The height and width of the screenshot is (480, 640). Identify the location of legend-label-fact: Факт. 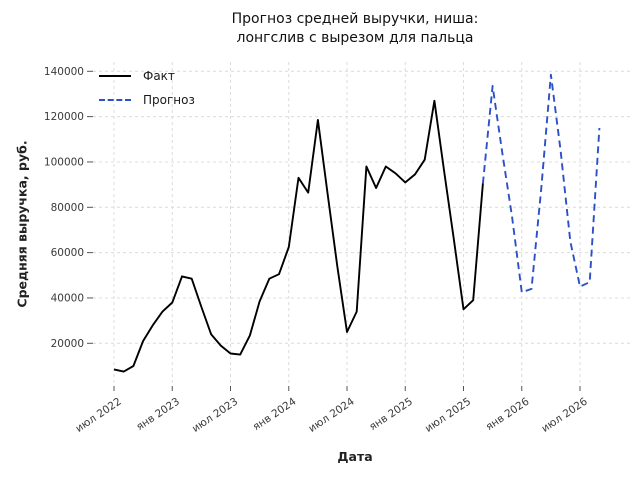
(159, 75).